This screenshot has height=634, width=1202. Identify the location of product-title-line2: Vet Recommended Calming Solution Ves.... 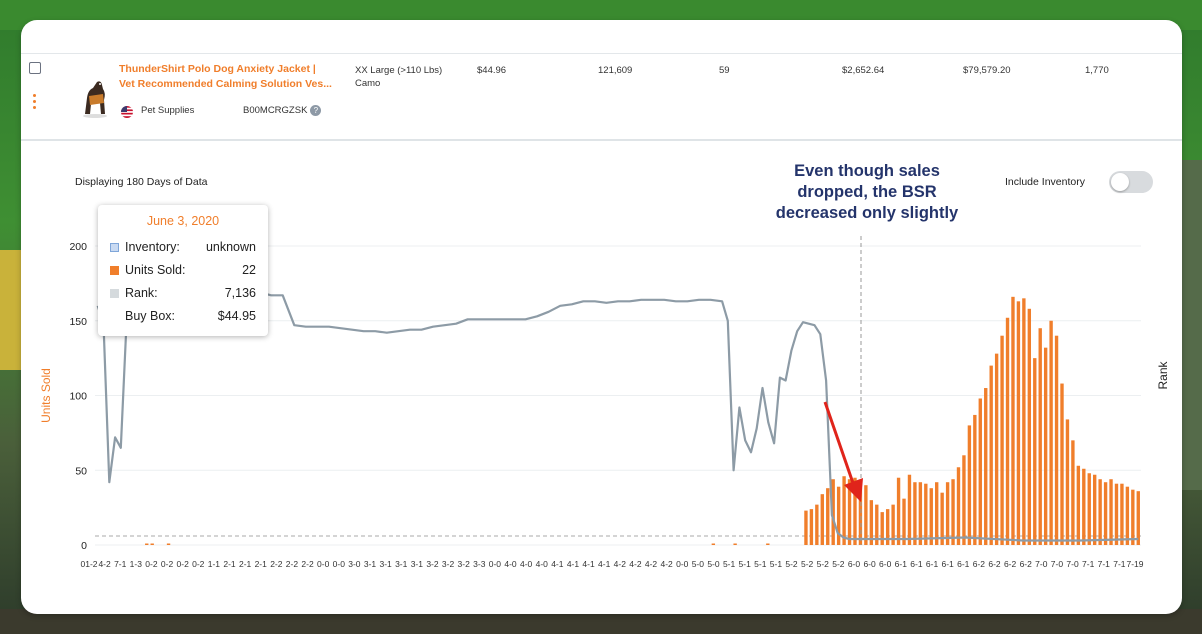
(225, 84).